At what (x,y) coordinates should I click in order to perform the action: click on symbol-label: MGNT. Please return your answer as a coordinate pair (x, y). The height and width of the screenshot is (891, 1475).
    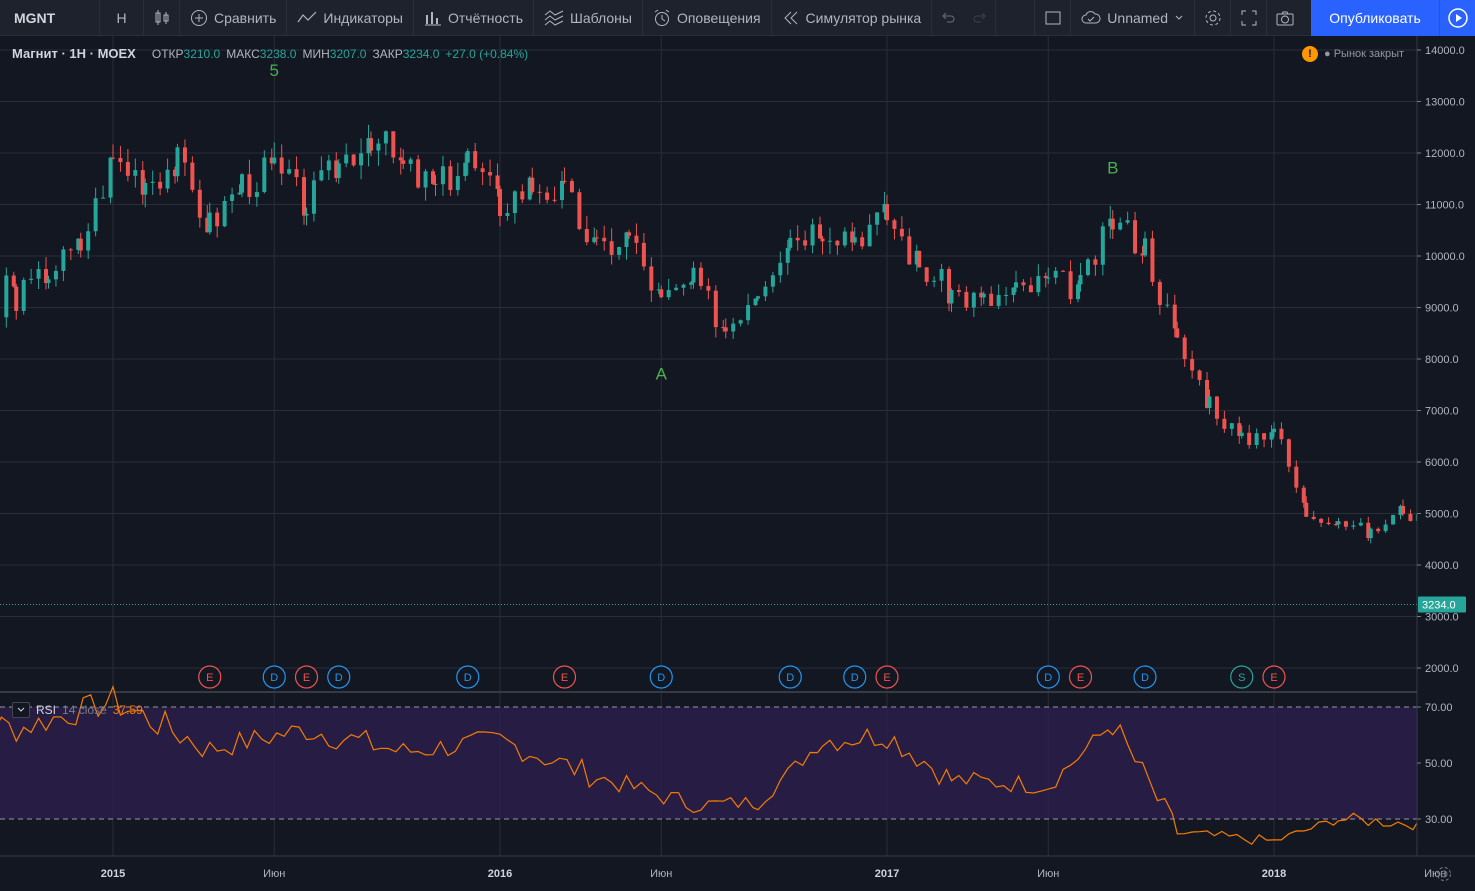
    Looking at the image, I should click on (35, 17).